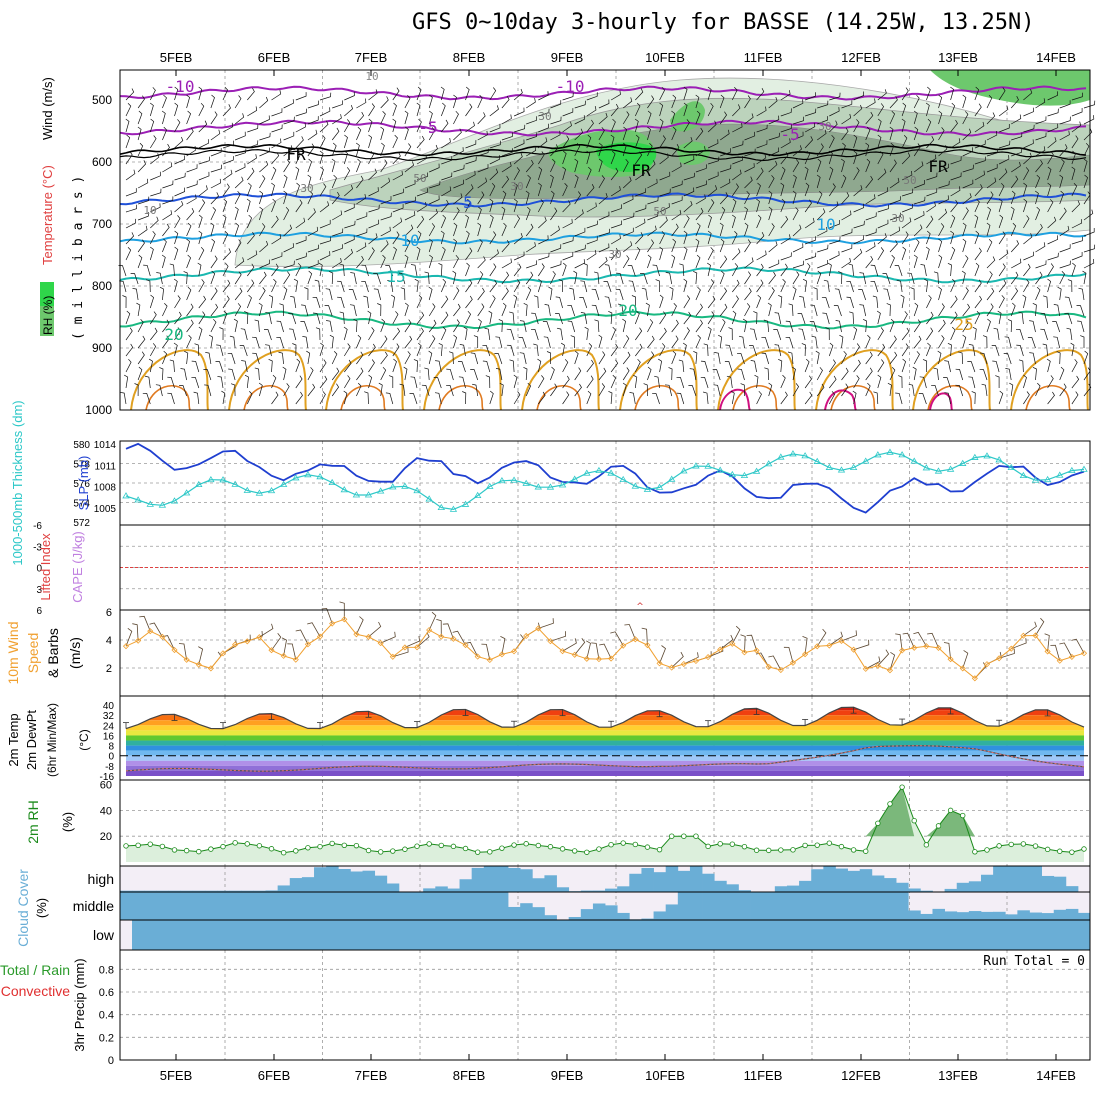 The image size is (1100, 1100). Describe the element at coordinates (79, 1004) in the screenshot. I see `precip-axis-label: 3hr Precip (mm)` at that location.